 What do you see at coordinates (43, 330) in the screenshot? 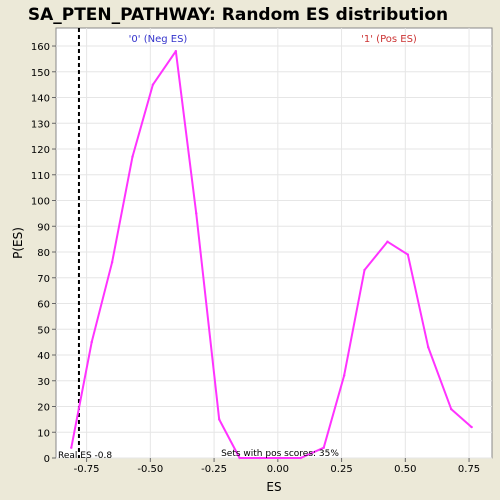
I see `y-tick-label: 50` at bounding box center [43, 330].